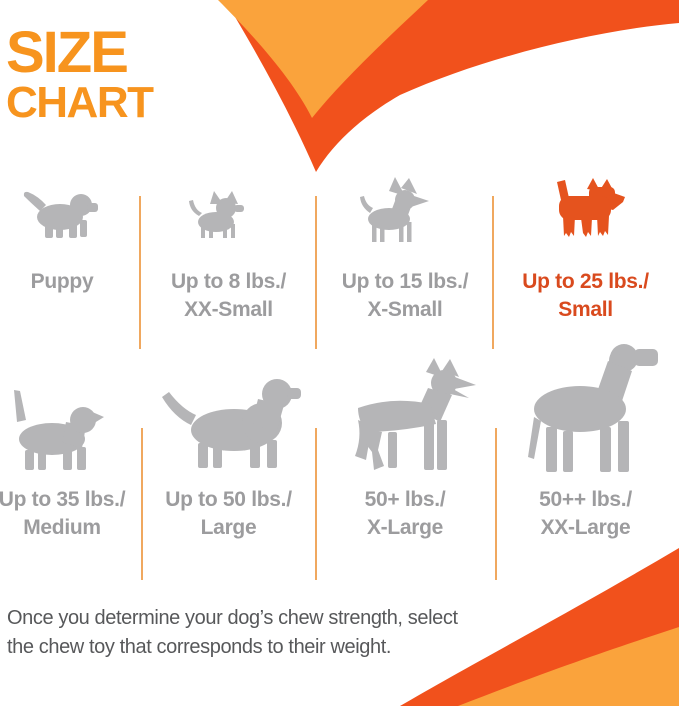 Image resolution: width=679 pixels, height=706 pixels. What do you see at coordinates (59, 430) in the screenshot?
I see `beagle-icon` at bounding box center [59, 430].